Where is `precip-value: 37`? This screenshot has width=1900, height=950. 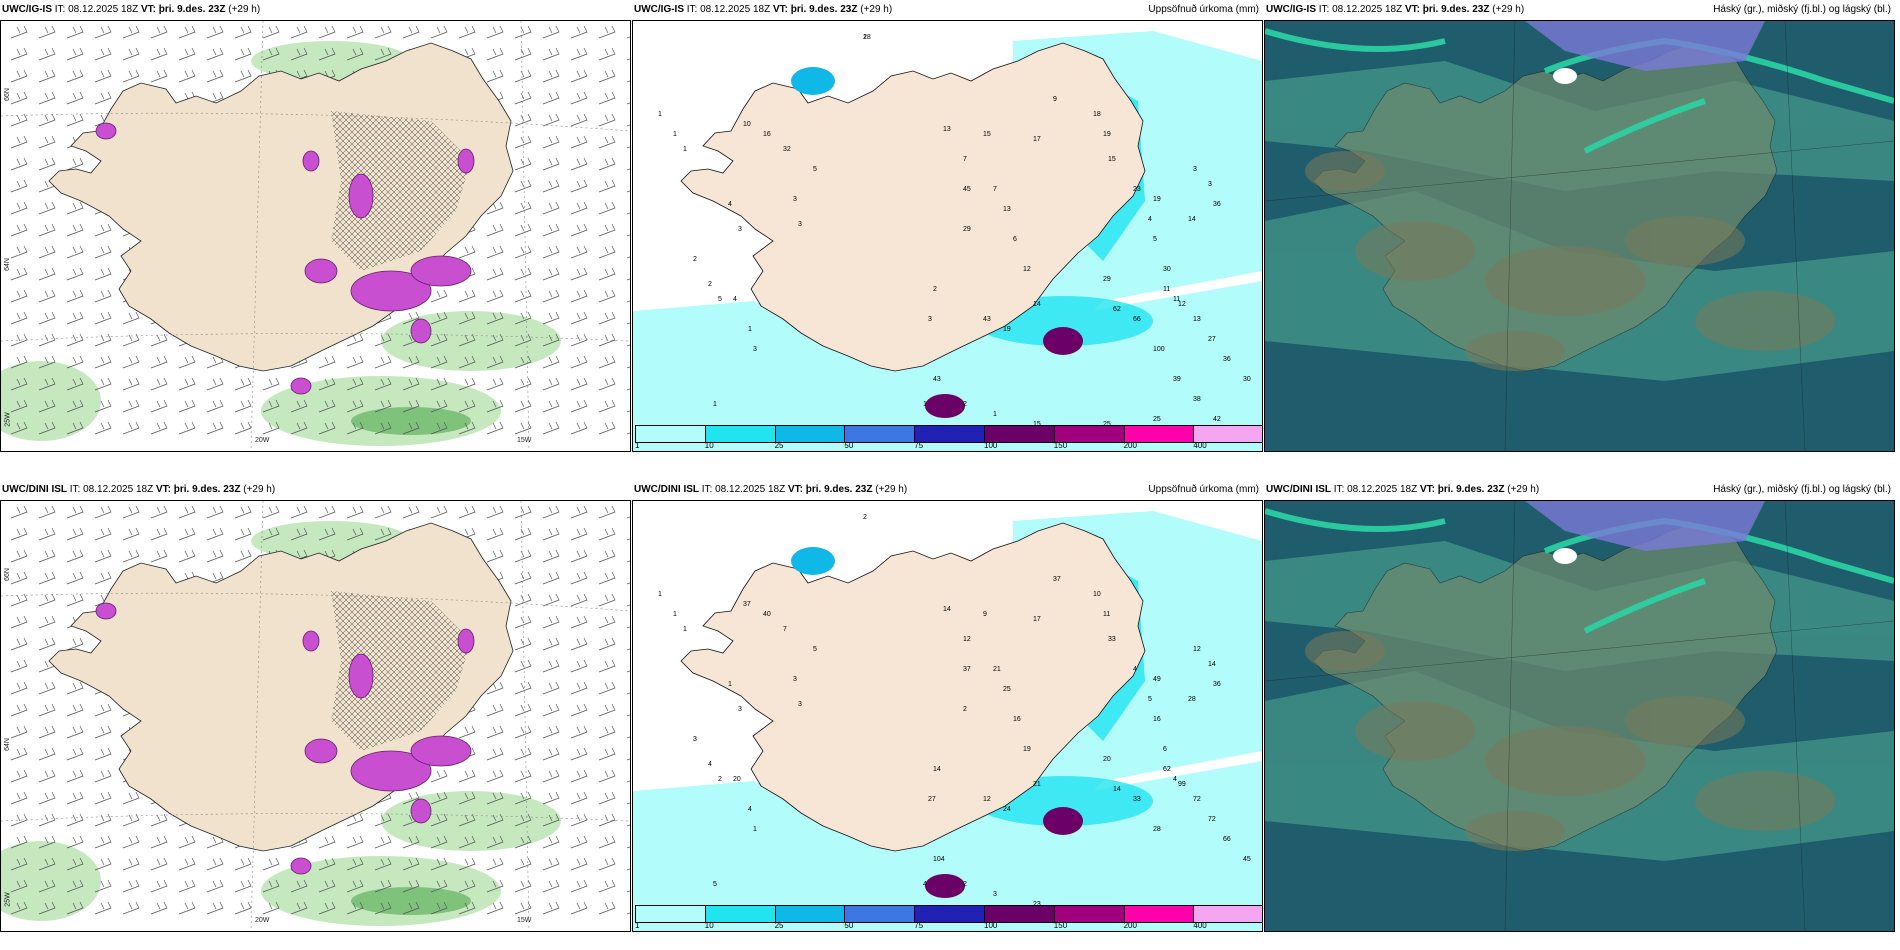 precip-value: 37 is located at coordinates (747, 604).